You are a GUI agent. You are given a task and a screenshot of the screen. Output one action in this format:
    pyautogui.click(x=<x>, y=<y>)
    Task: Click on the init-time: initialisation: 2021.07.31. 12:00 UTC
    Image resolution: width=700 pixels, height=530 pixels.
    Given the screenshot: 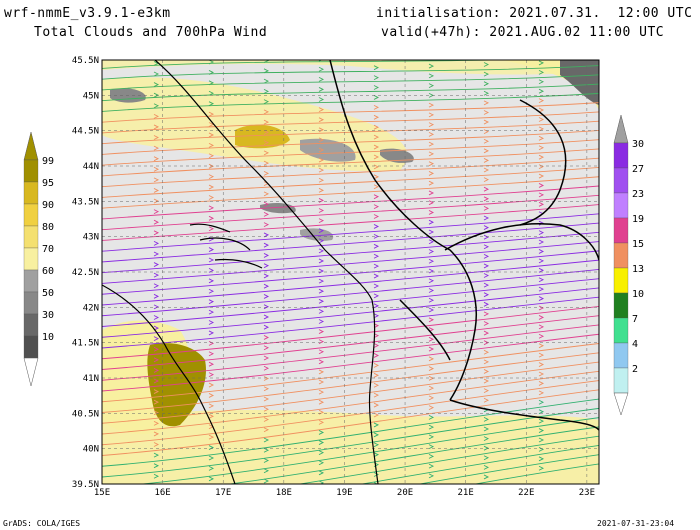 What is the action you would take?
    pyautogui.click(x=534, y=13)
    